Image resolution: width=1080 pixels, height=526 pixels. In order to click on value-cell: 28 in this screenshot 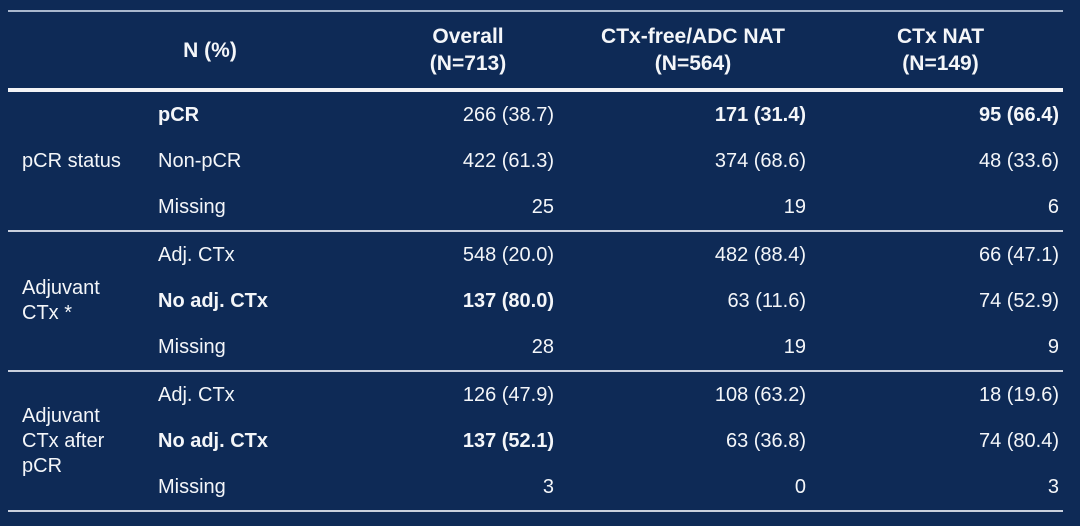, I will do `click(543, 346)`.